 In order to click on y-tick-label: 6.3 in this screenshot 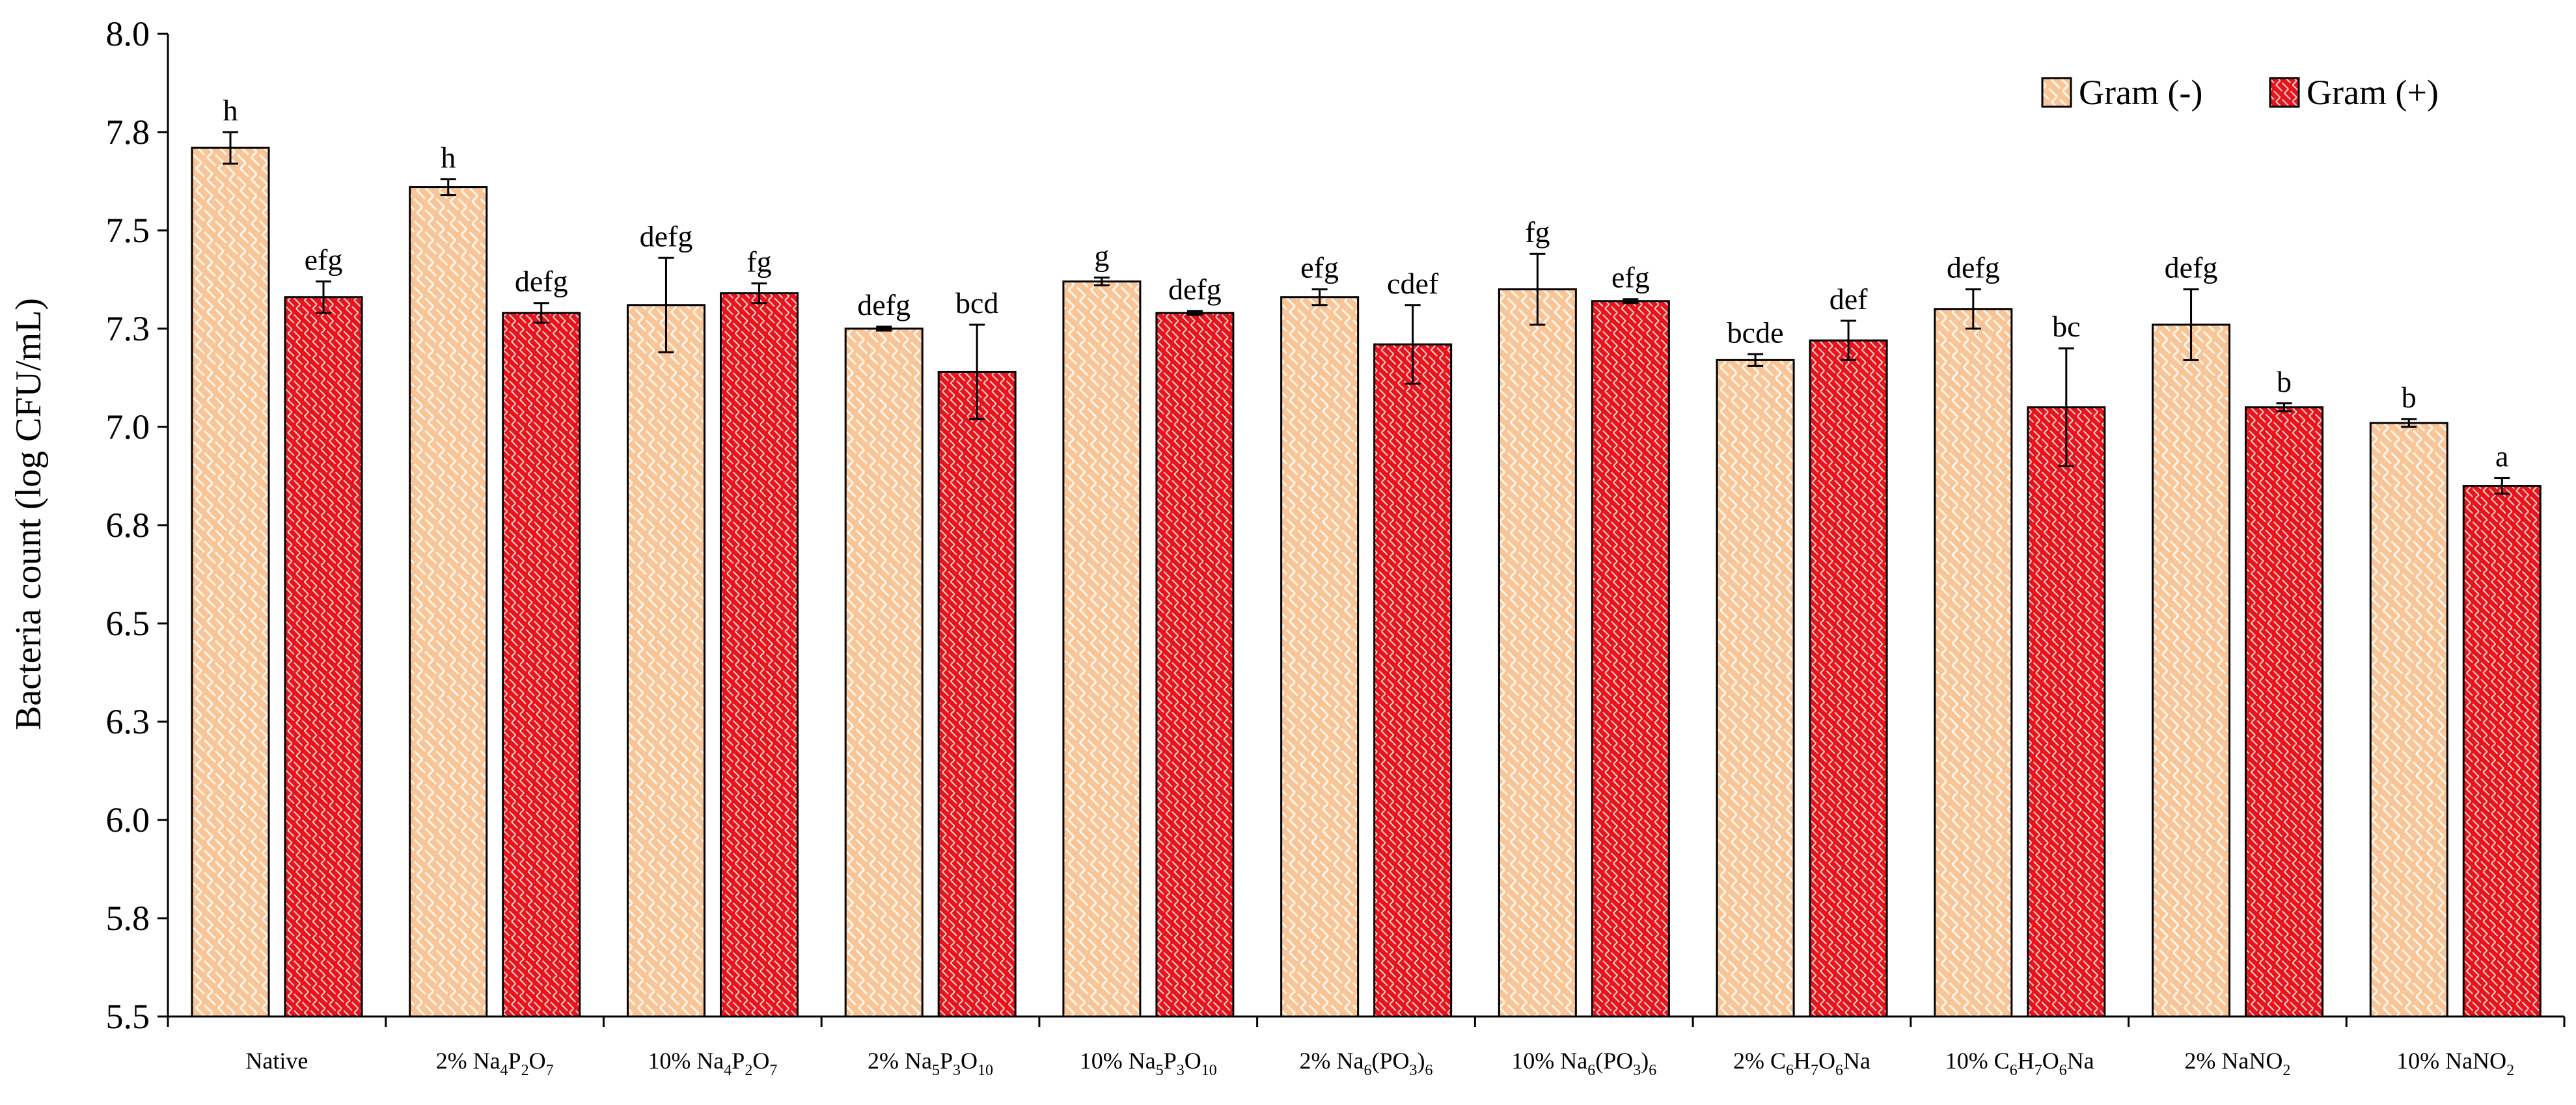, I will do `click(128, 721)`.